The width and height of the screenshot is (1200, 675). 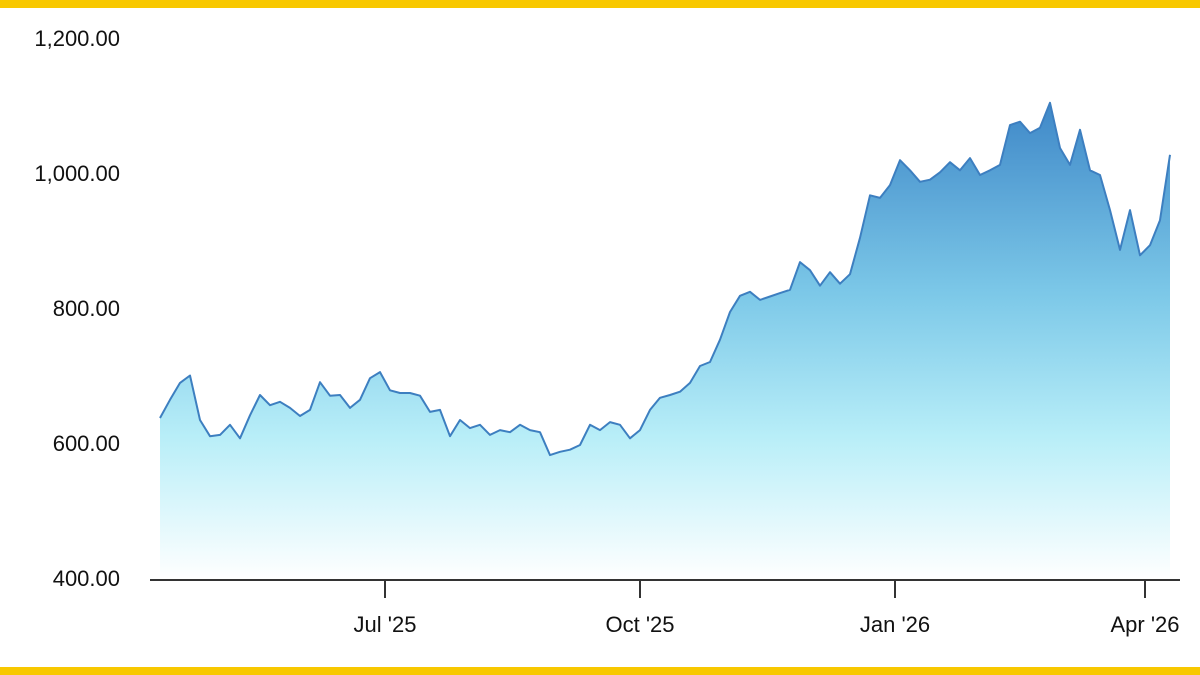 What do you see at coordinates (77, 38) in the screenshot?
I see `y-tick-label: 1,200.00` at bounding box center [77, 38].